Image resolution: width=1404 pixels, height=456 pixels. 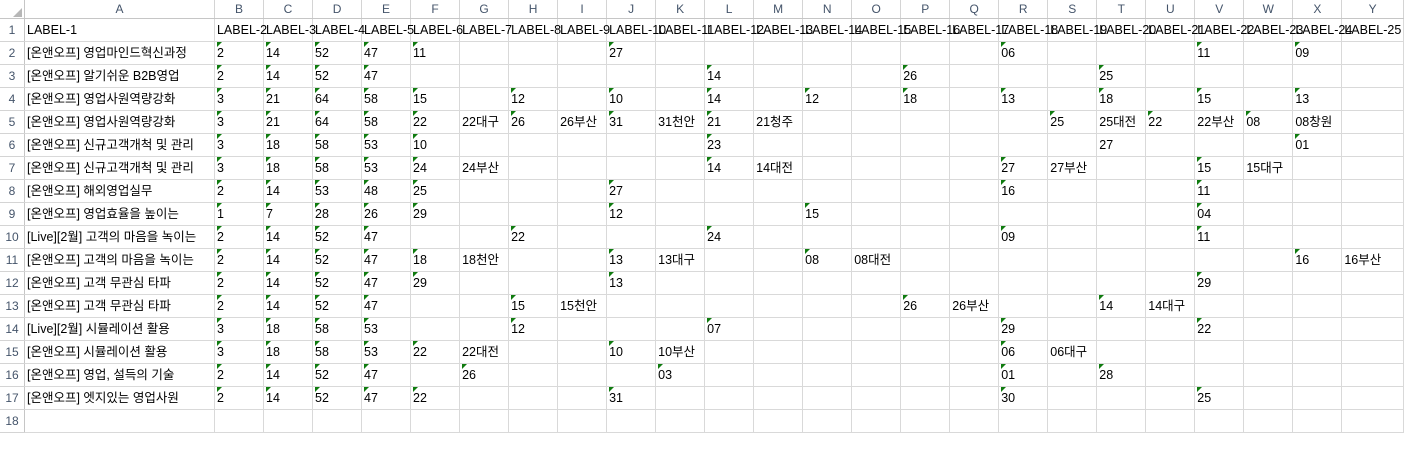 I want to click on cell-course-name: [온앤오프] 알기쉬운 B2B영업, so click(x=119, y=76).